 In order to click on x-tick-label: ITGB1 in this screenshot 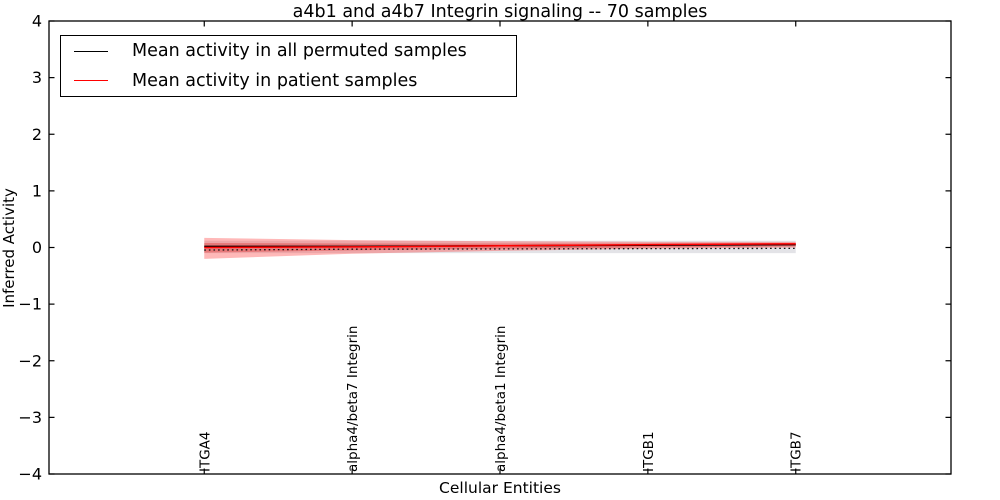, I will do `click(649, 451)`.